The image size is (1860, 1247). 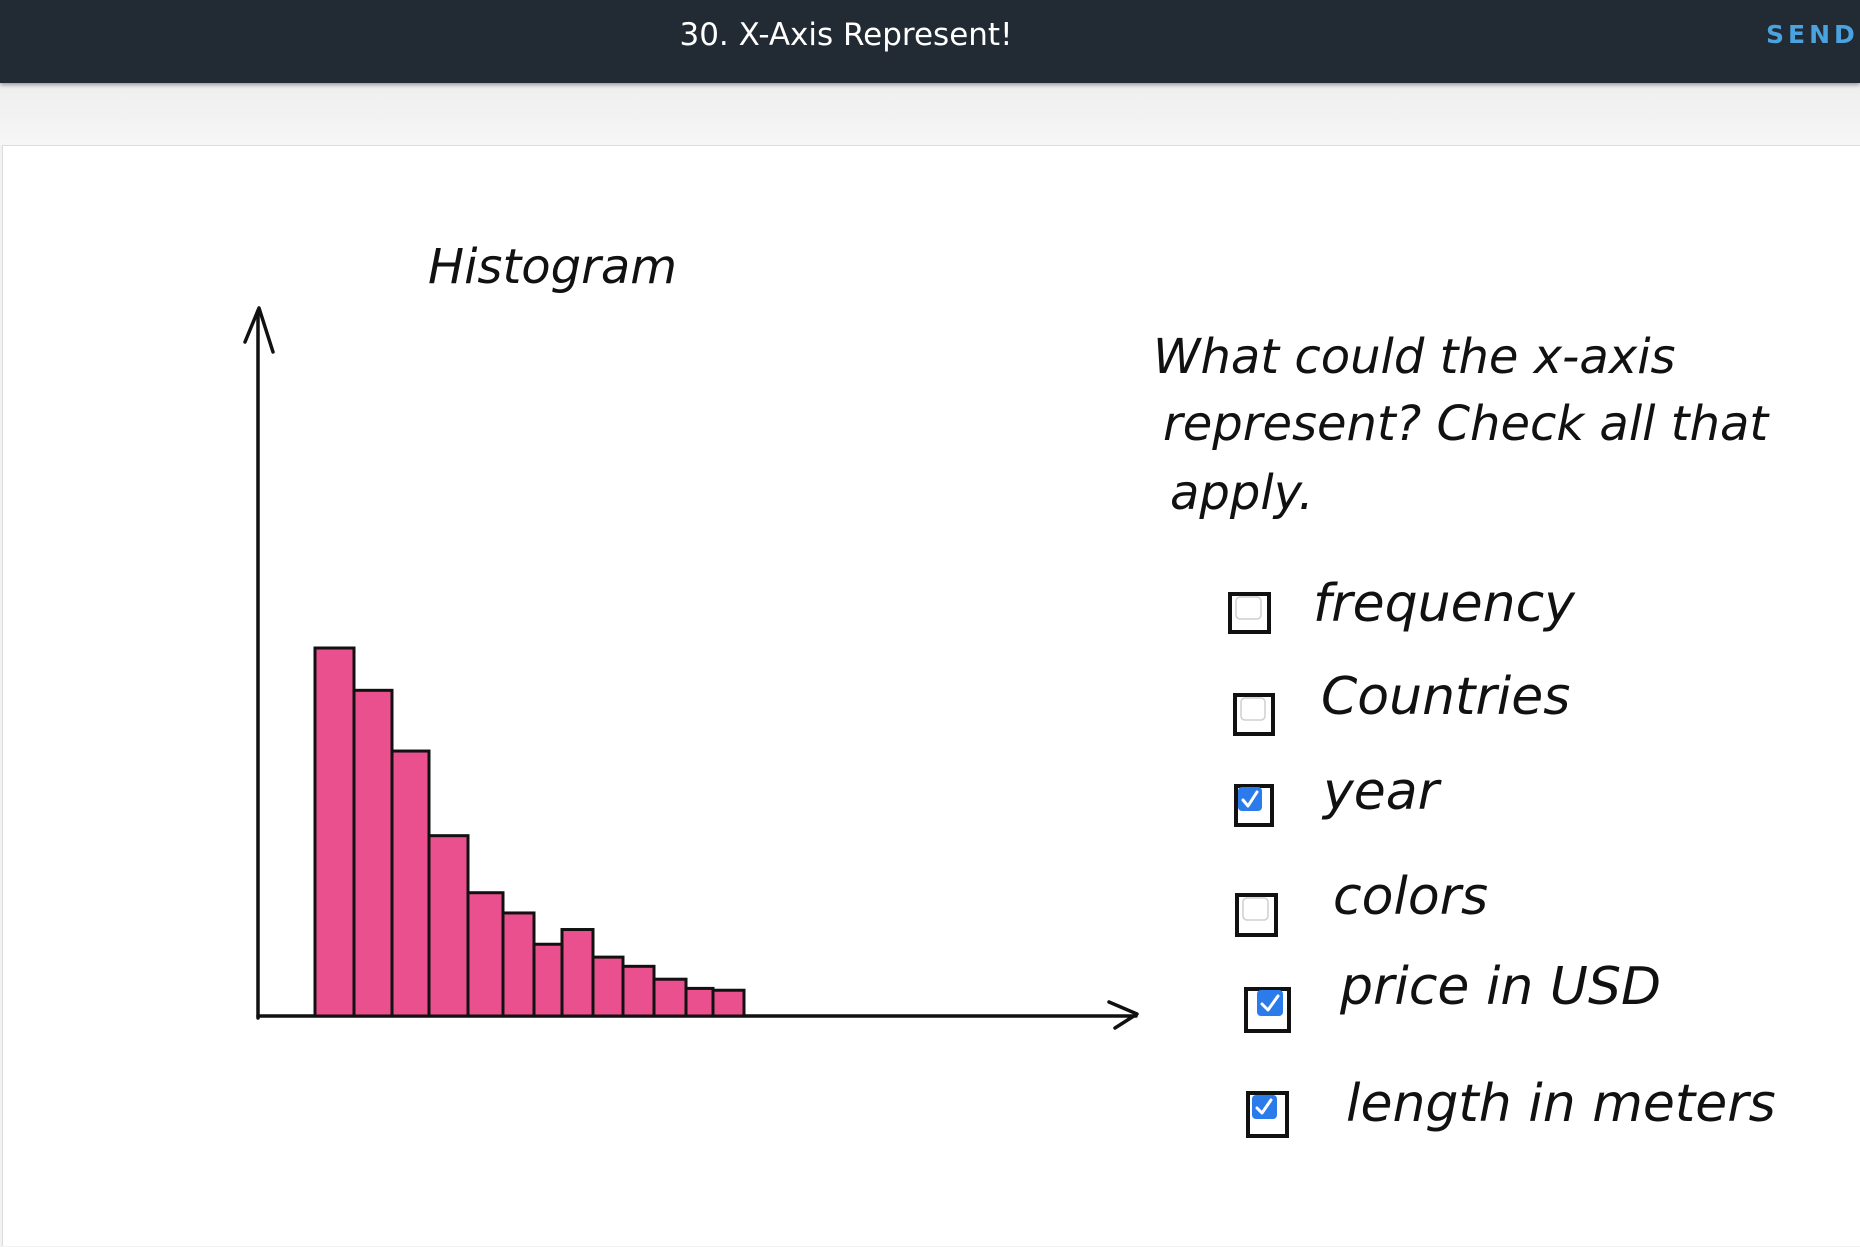 I want to click on x-axis-arrowhead, so click(x=1123, y=1015).